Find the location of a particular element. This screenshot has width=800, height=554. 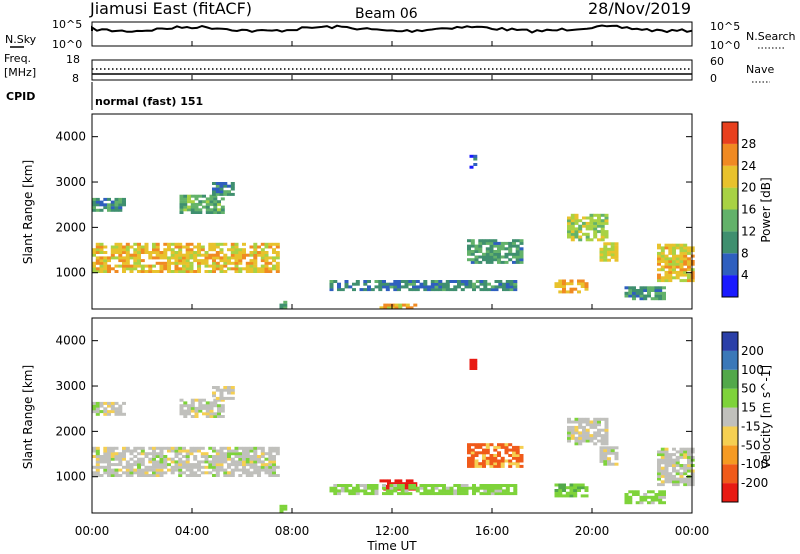

velocity-colorbar-tick: -100 is located at coordinates (754, 464).